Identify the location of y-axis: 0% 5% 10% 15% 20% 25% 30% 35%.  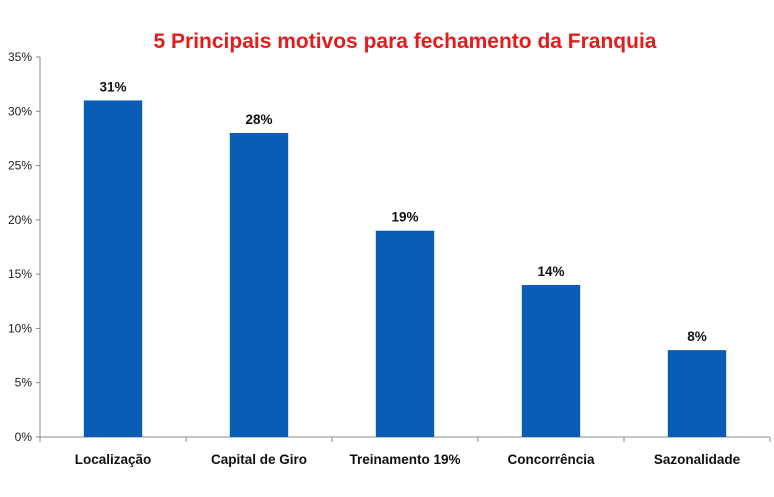
(24, 247).